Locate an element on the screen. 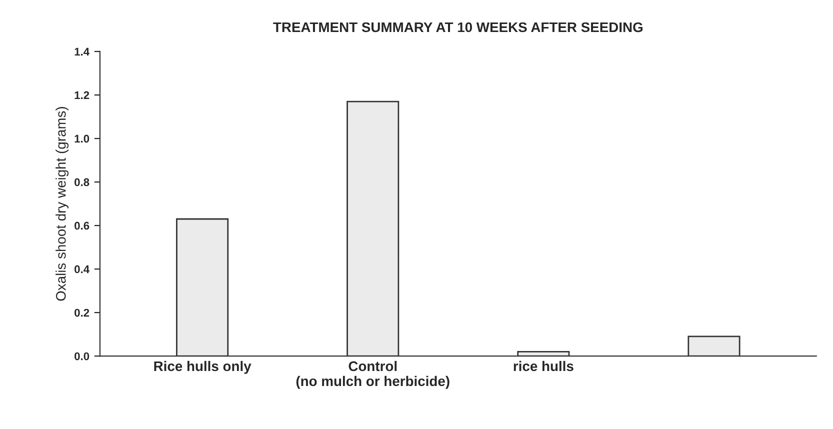 The height and width of the screenshot is (429, 833). y-tick-label: 0.0 is located at coordinates (82, 356).